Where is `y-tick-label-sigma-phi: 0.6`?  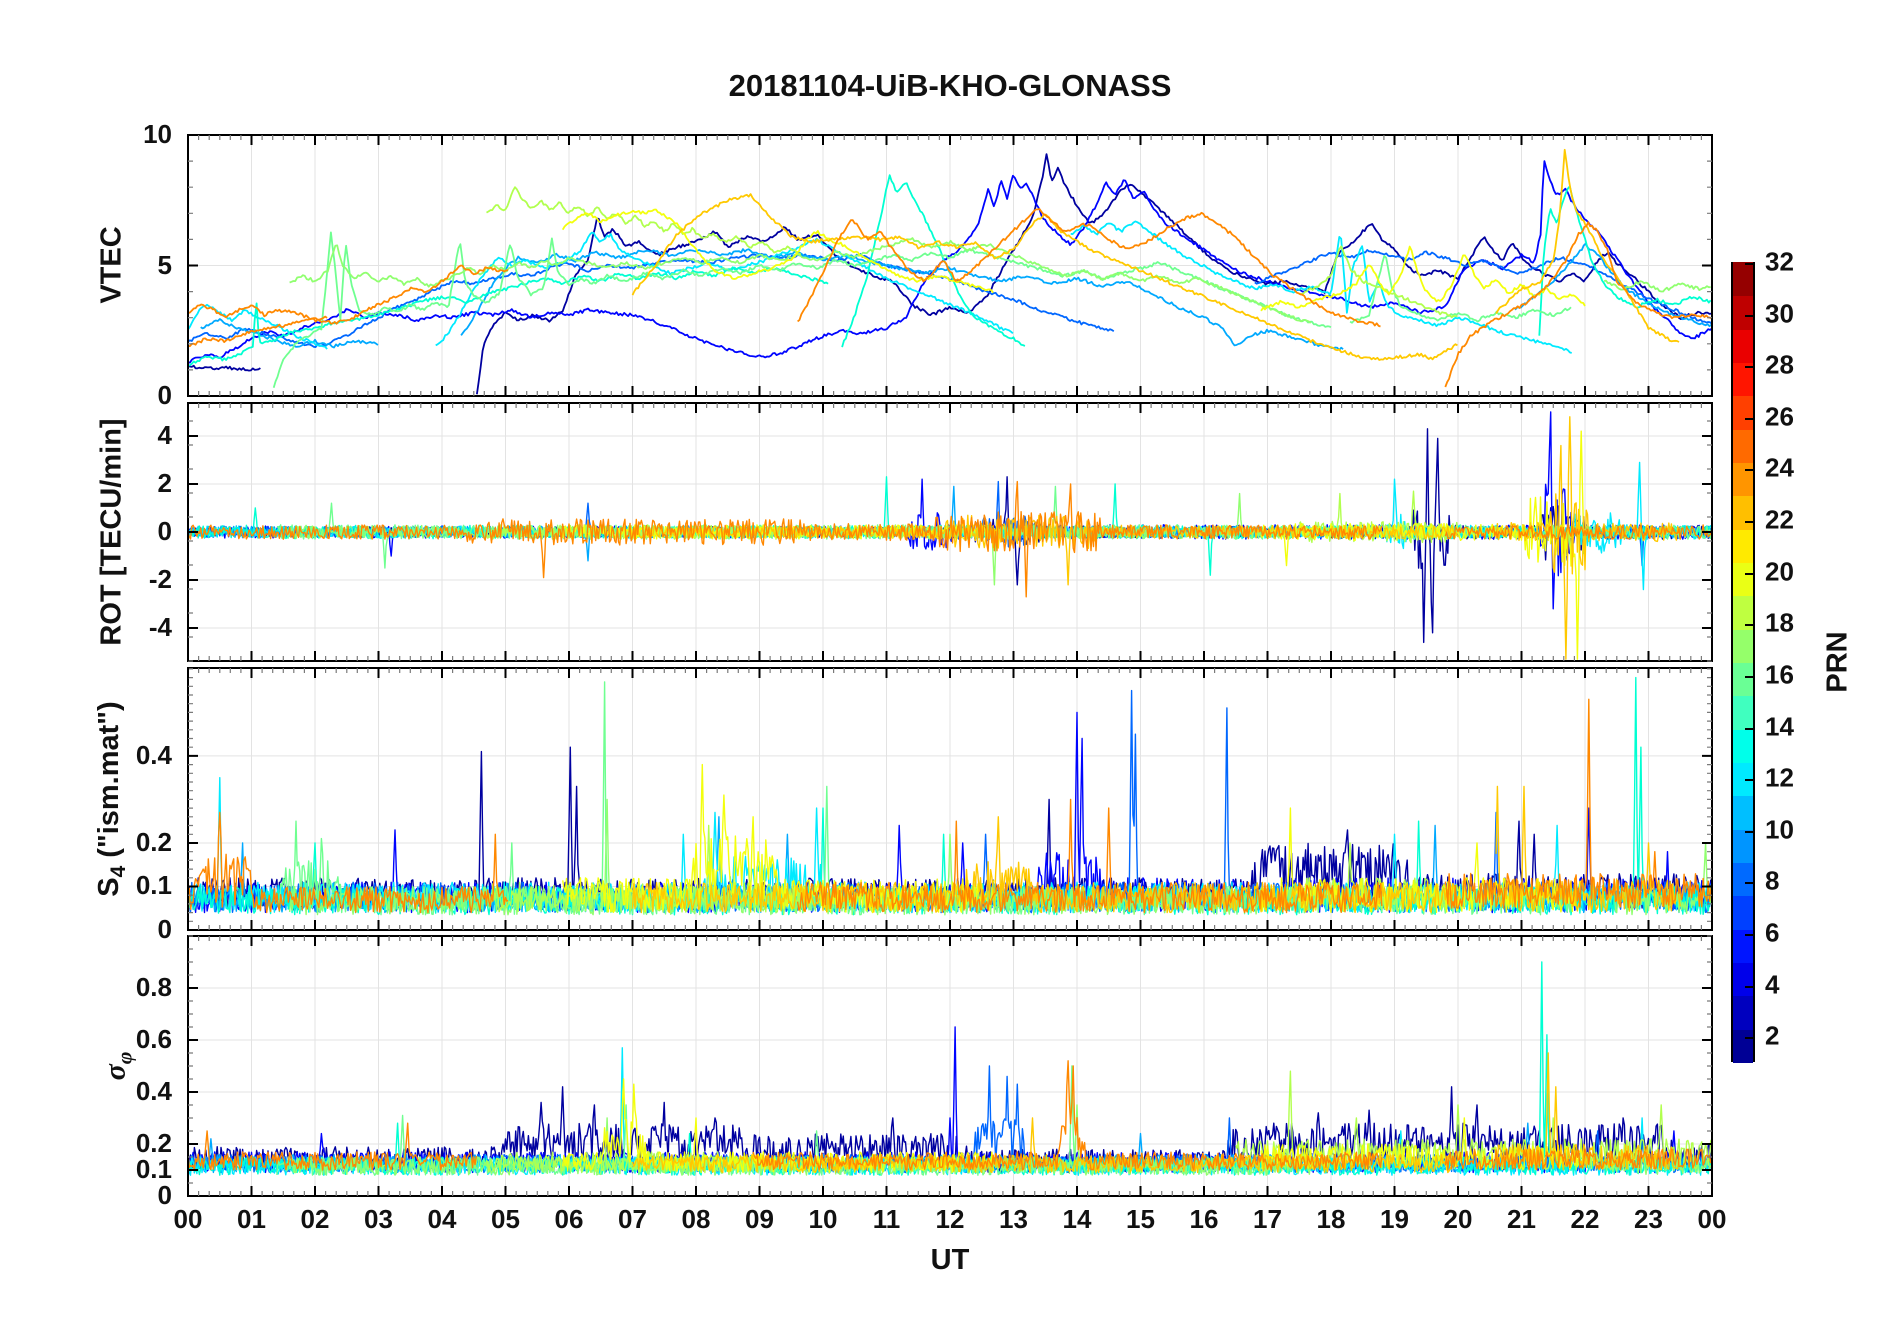 y-tick-label-sigma-phi: 0.6 is located at coordinates (153, 1039).